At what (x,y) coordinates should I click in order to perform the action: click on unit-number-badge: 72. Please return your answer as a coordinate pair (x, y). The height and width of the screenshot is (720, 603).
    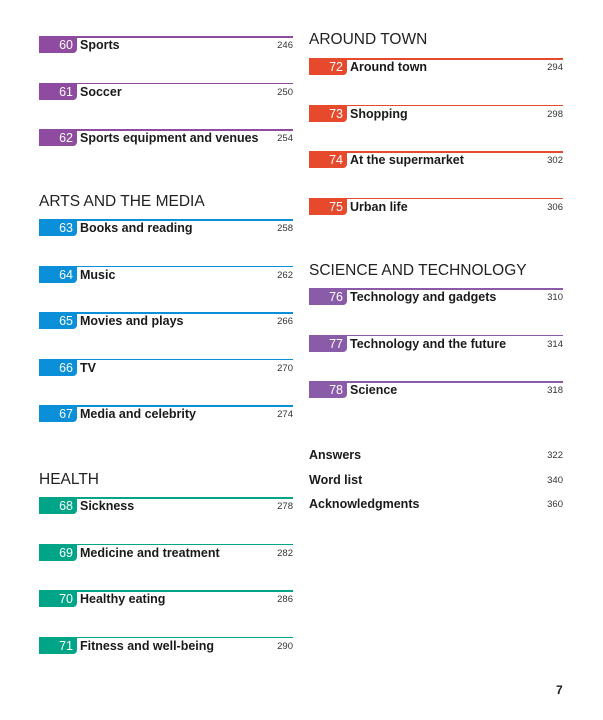
    Looking at the image, I should click on (328, 66).